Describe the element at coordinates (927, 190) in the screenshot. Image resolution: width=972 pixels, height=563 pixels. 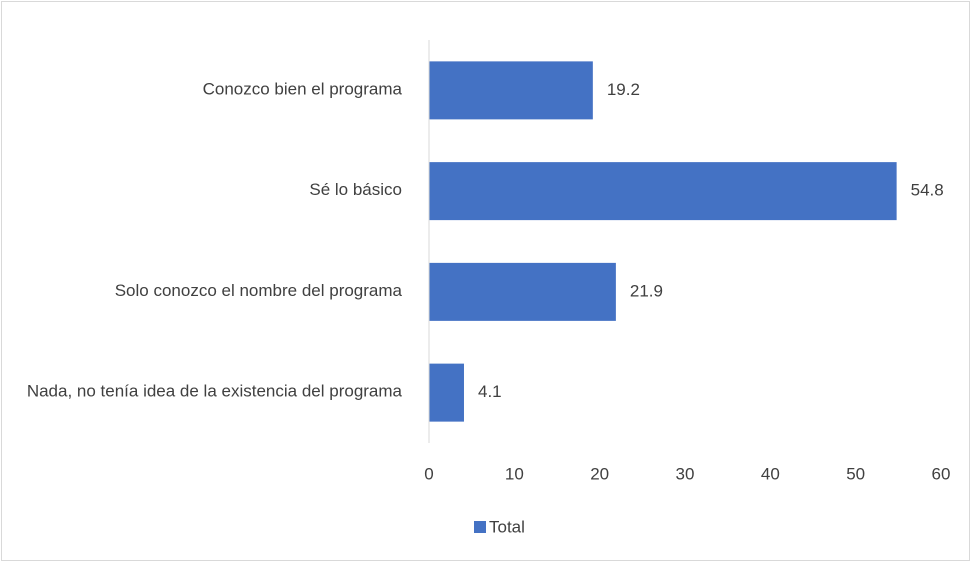
I see `data-label: 54.8` at that location.